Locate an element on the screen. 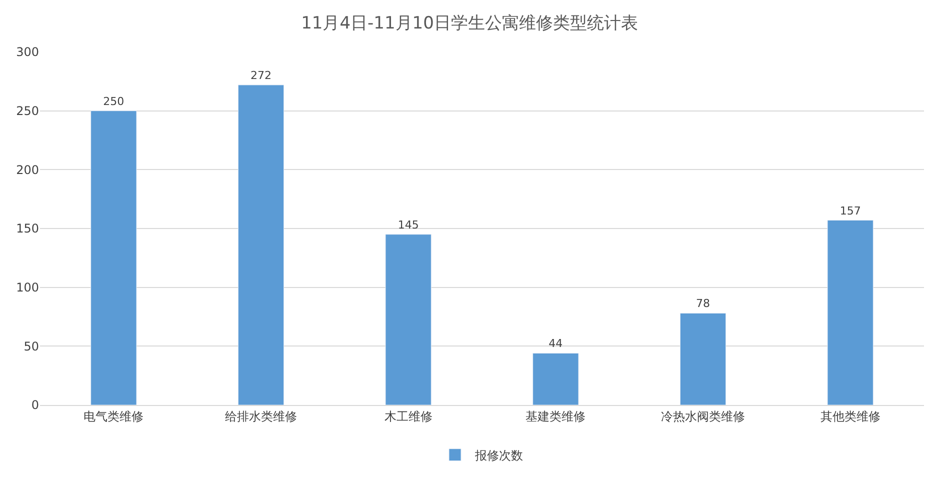  y-tick-label: 300 is located at coordinates (27, 52).